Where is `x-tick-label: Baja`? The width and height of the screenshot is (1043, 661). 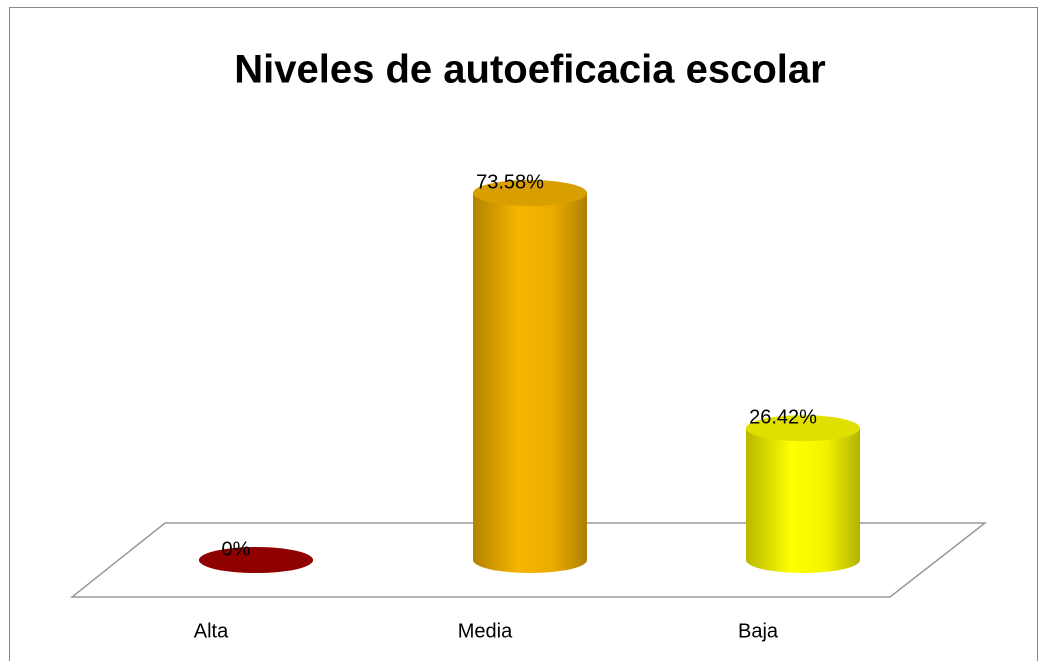
x-tick-label: Baja is located at coordinates (758, 631).